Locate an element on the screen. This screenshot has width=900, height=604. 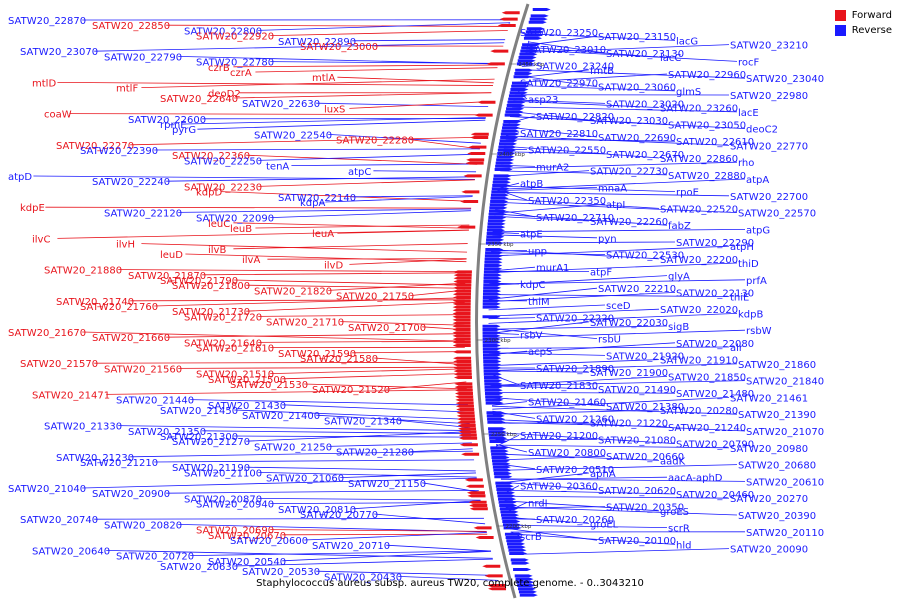
gene-label: atpC is located at coordinates (359, 172).